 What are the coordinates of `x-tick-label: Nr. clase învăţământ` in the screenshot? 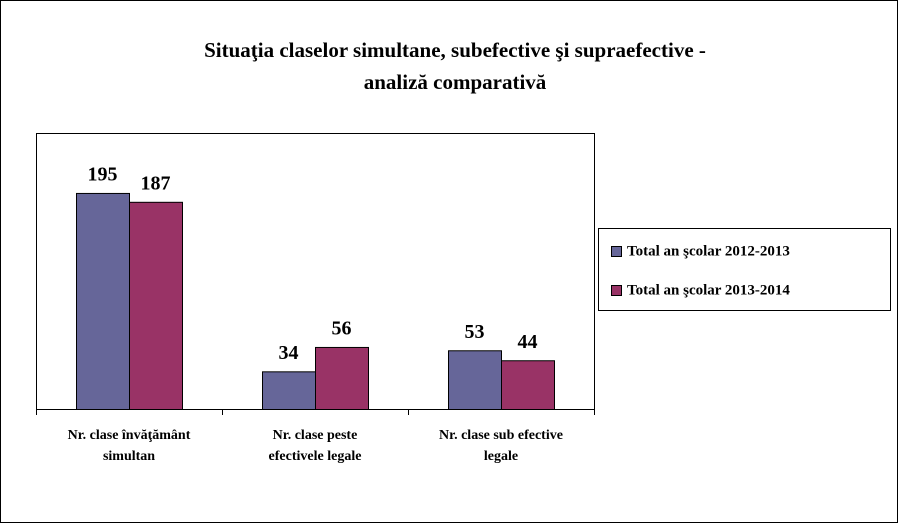 It's located at (129, 435).